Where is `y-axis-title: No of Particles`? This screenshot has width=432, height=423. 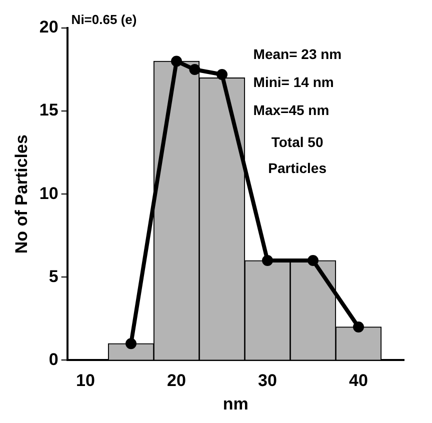 y-axis-title: No of Particles is located at coordinates (21, 194).